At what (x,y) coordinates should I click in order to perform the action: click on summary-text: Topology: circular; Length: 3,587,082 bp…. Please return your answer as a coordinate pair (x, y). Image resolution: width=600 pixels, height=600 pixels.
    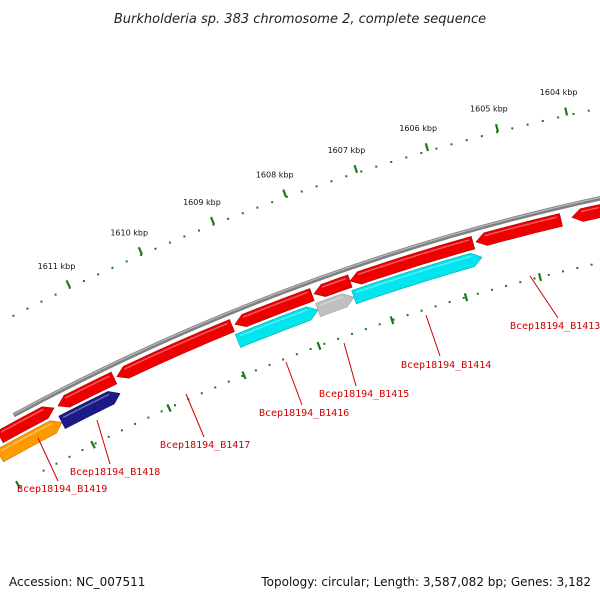
    Looking at the image, I should click on (425, 582).